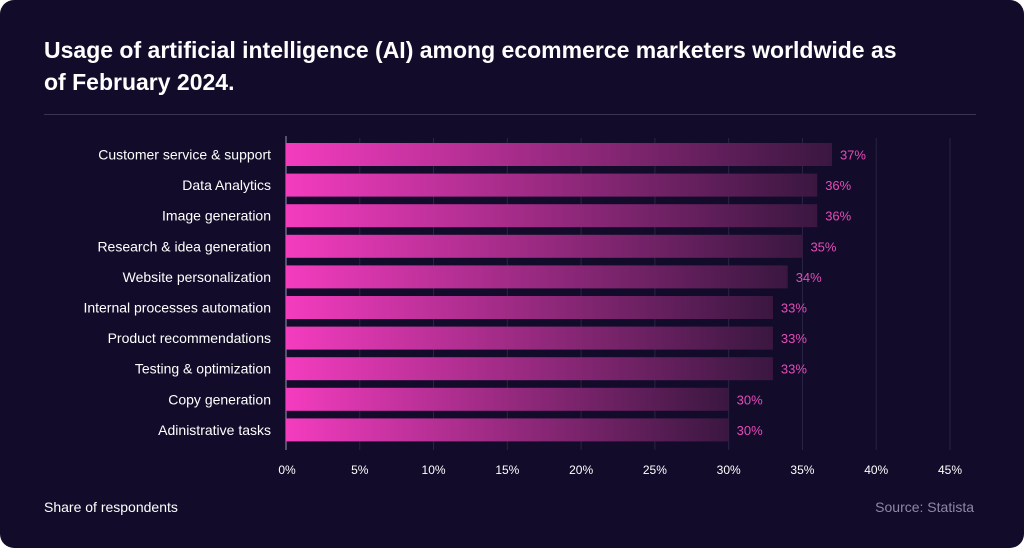 This screenshot has height=548, width=1024. What do you see at coordinates (216, 216) in the screenshot?
I see `category-label: Image generation` at bounding box center [216, 216].